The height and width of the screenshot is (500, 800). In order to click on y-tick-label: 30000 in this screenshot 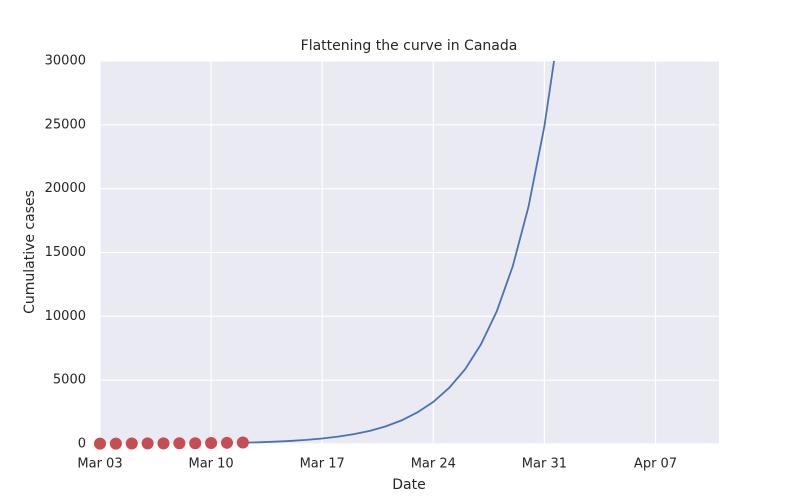, I will do `click(65, 61)`.